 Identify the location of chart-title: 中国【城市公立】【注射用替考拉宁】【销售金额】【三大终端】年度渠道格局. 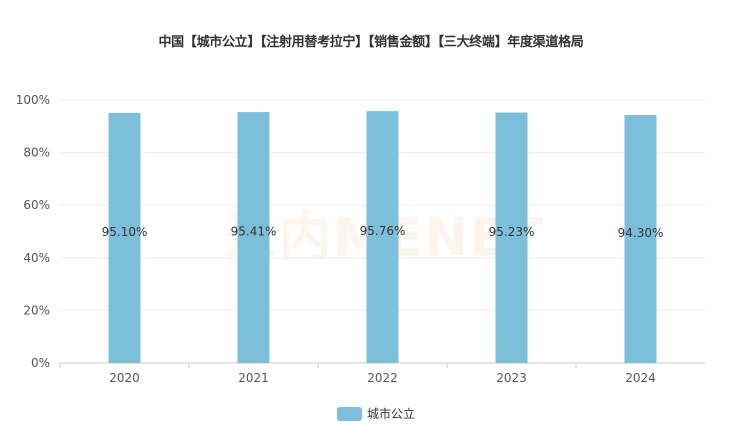
(371, 42).